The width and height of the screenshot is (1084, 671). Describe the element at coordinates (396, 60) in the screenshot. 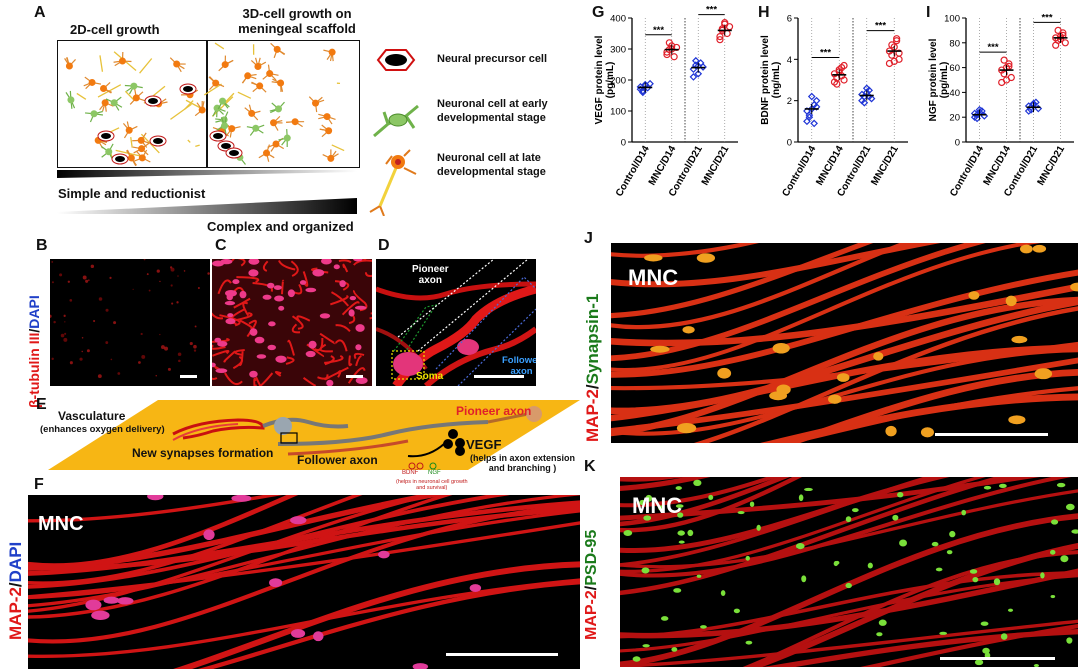

I see `neural-precursor-cell-icon` at that location.